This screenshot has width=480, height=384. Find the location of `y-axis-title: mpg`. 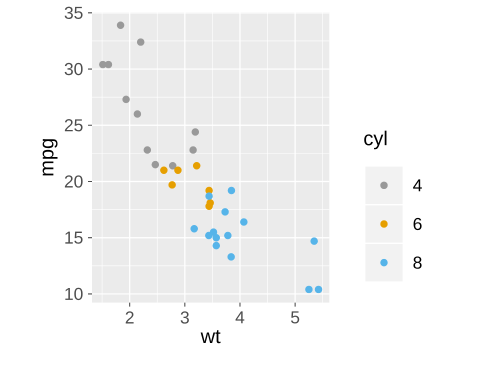

y-axis-title: mpg is located at coordinates (50, 157).